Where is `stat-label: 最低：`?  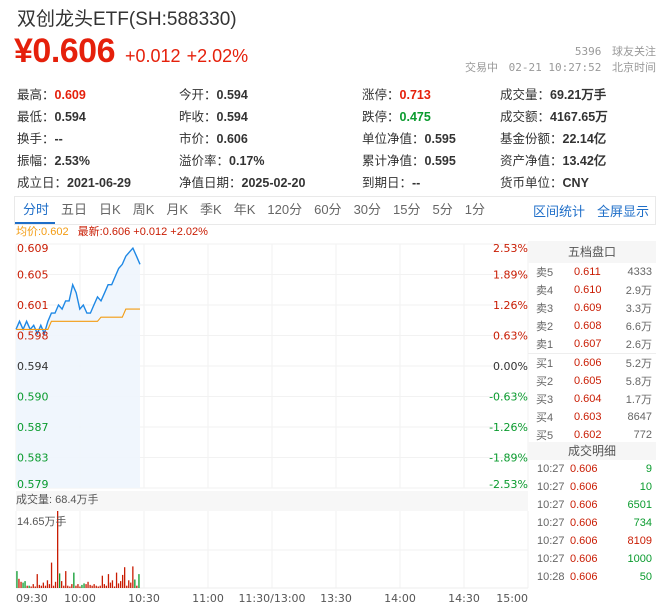 stat-label: 最低： is located at coordinates (36, 117).